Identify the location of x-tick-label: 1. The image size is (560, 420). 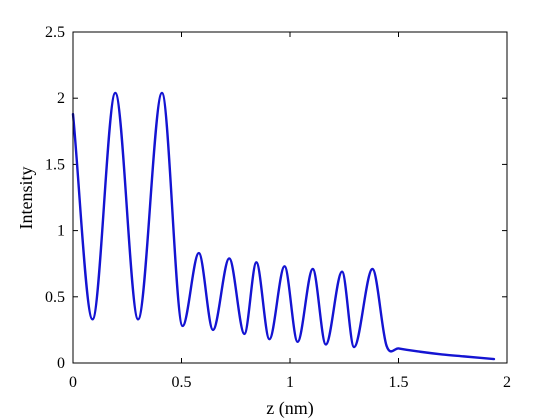
(290, 382).